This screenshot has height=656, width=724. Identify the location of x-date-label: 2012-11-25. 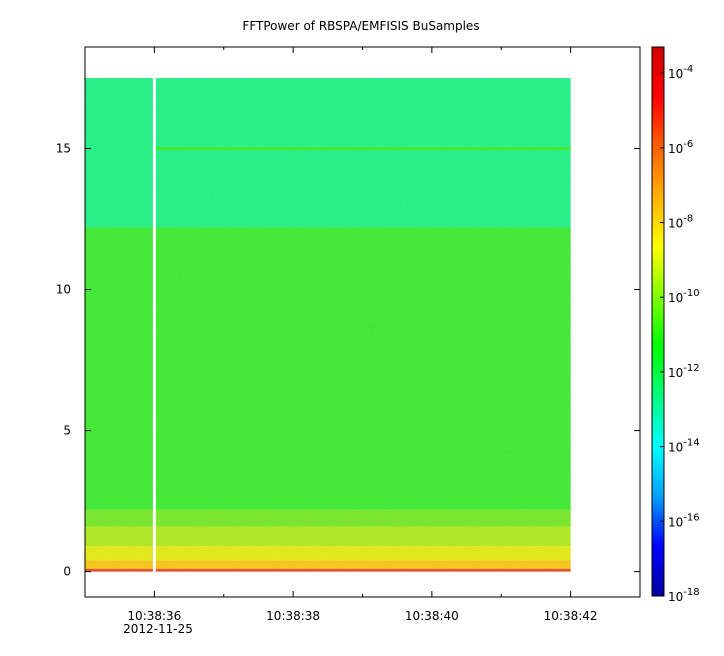
(158, 629).